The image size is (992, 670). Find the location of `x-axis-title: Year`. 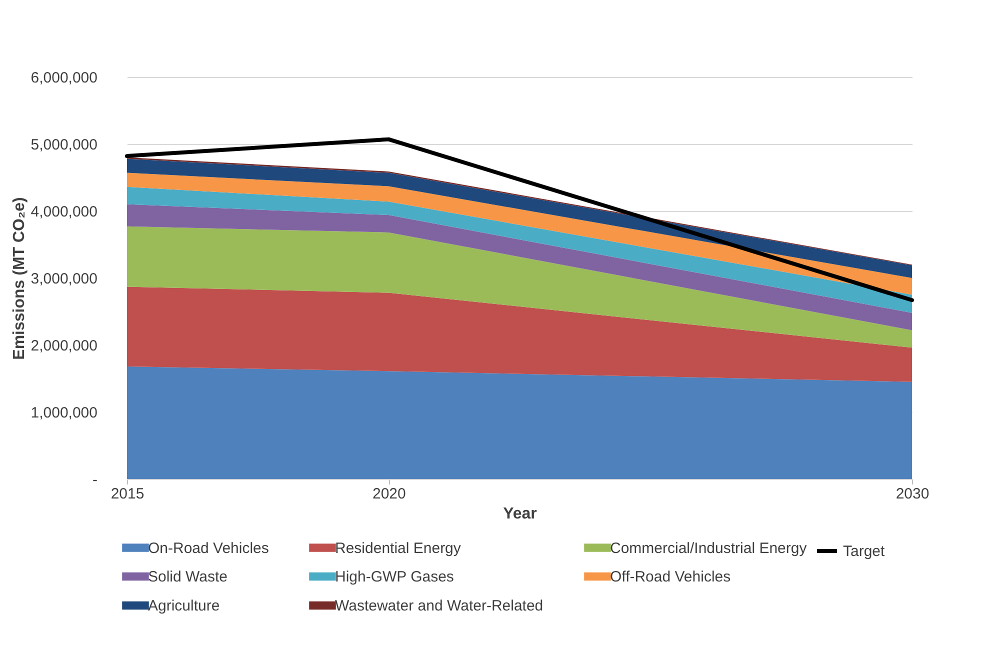

x-axis-title: Year is located at coordinates (520, 514).